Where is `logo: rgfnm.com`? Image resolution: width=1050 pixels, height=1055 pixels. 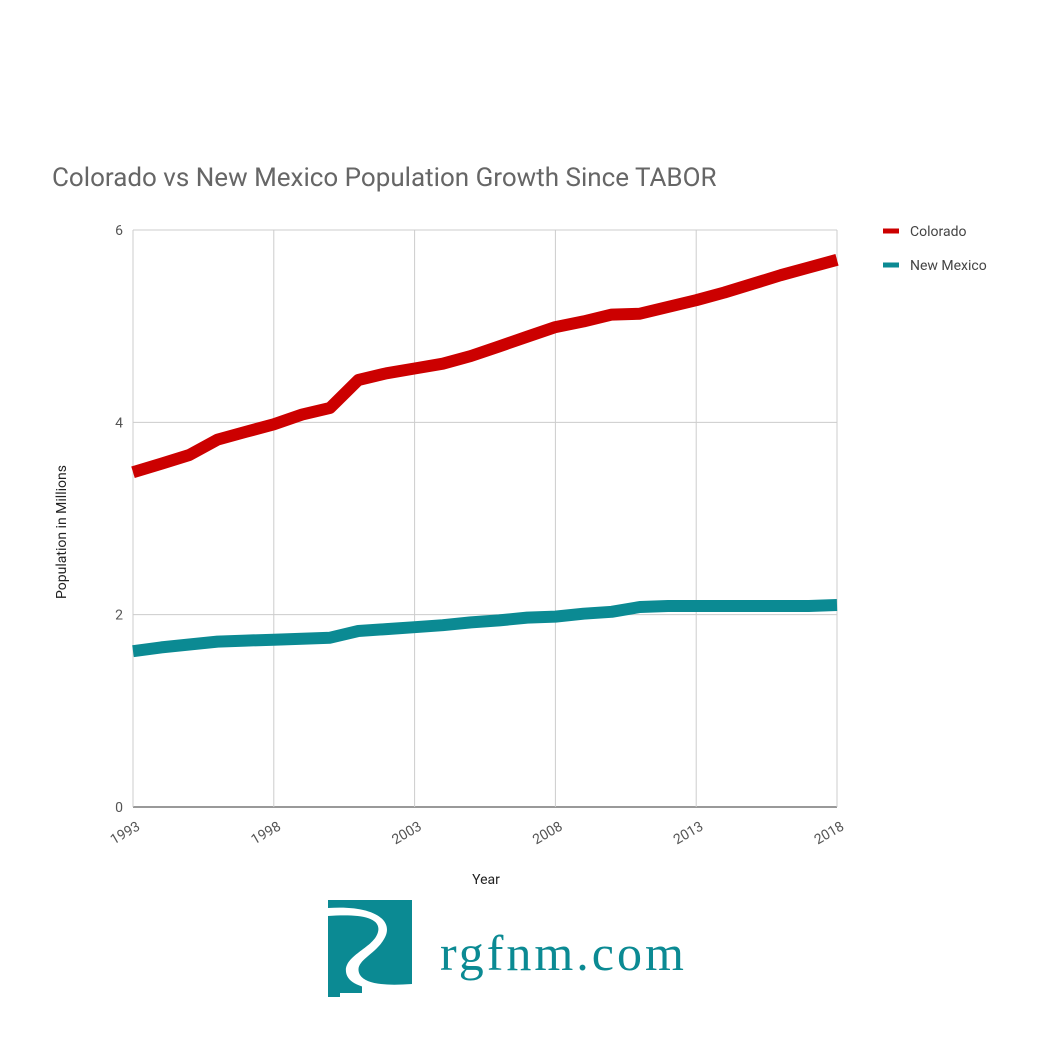
logo: rgfnm.com is located at coordinates (507, 948).